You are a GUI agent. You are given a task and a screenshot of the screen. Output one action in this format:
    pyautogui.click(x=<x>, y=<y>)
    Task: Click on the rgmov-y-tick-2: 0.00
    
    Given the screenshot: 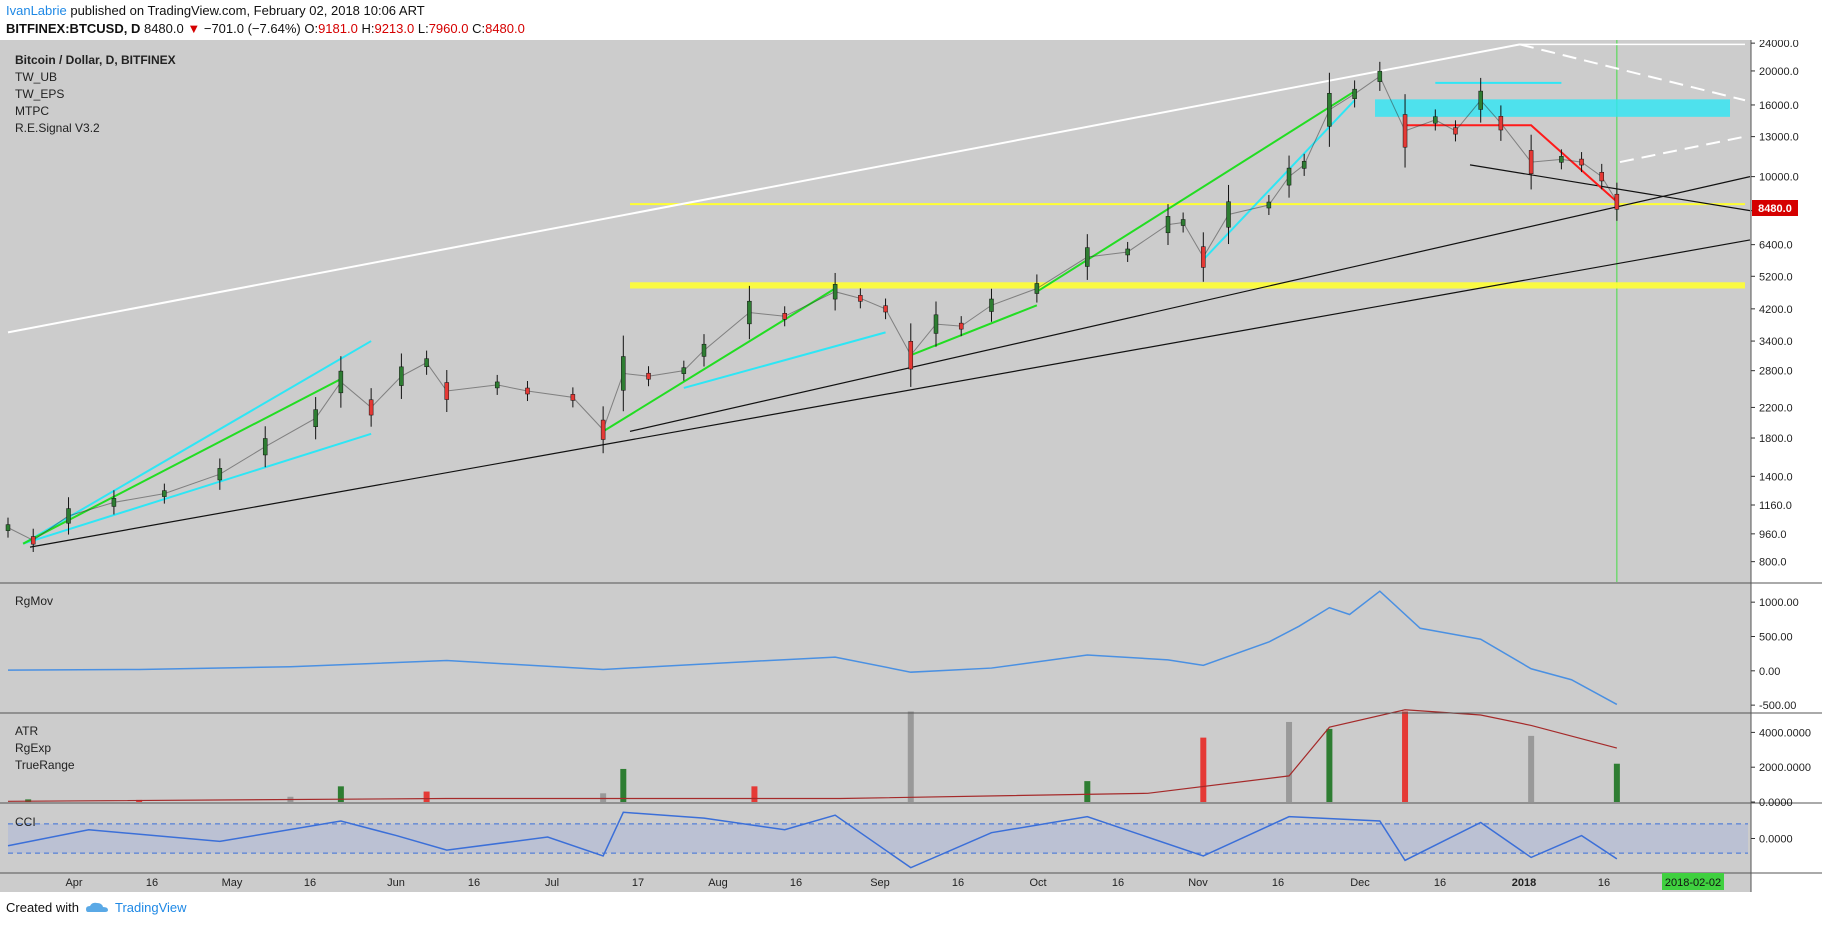 What is the action you would take?
    pyautogui.click(x=1769, y=672)
    